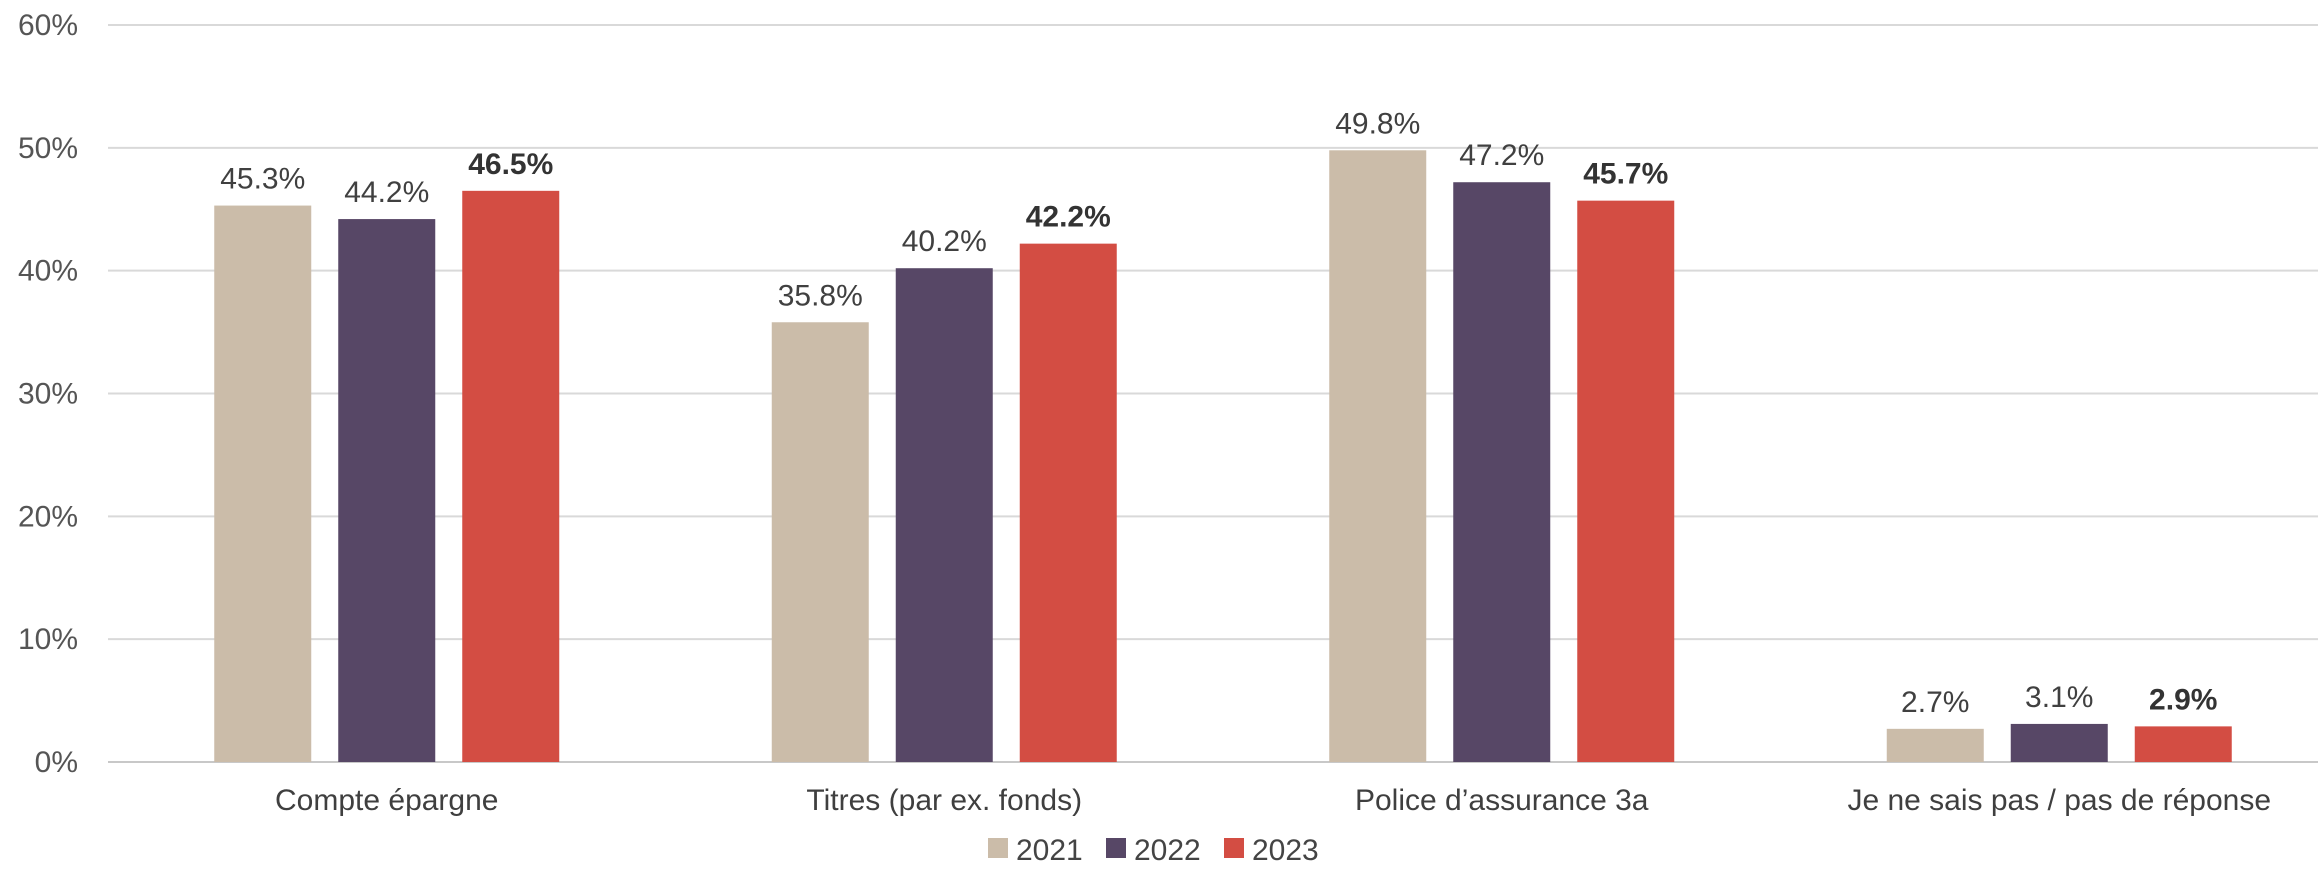 This screenshot has width=2318, height=879. Describe the element at coordinates (2183, 699) in the screenshot. I see `data-label-2023-3: 2.9%` at that location.